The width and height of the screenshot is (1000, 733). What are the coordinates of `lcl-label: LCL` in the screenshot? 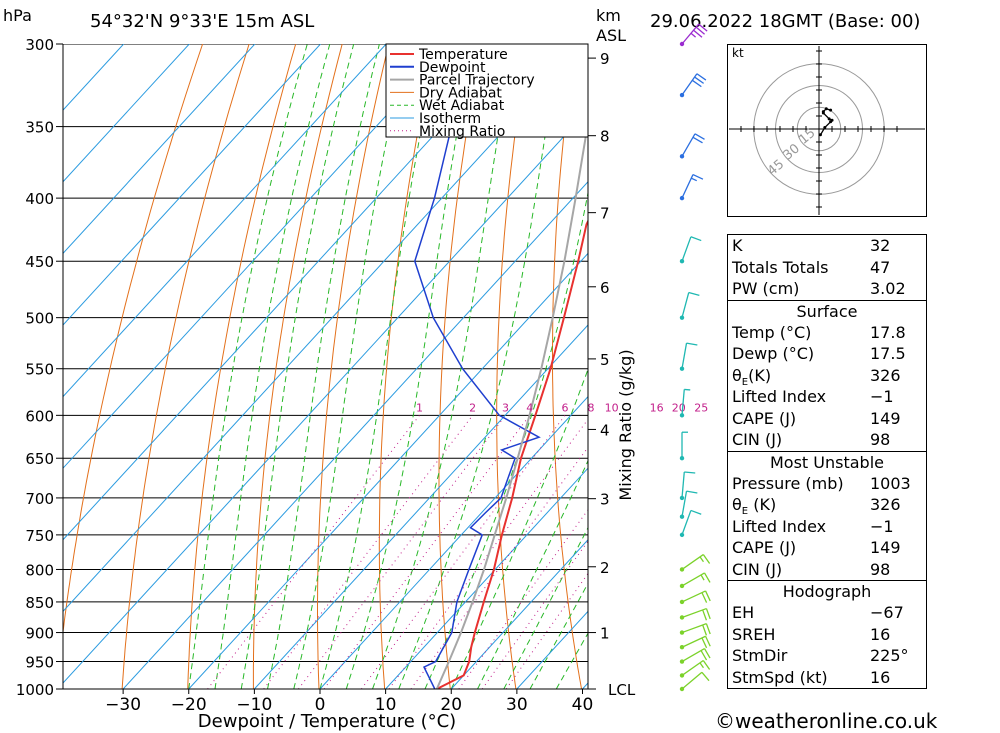 It's located at (622, 690).